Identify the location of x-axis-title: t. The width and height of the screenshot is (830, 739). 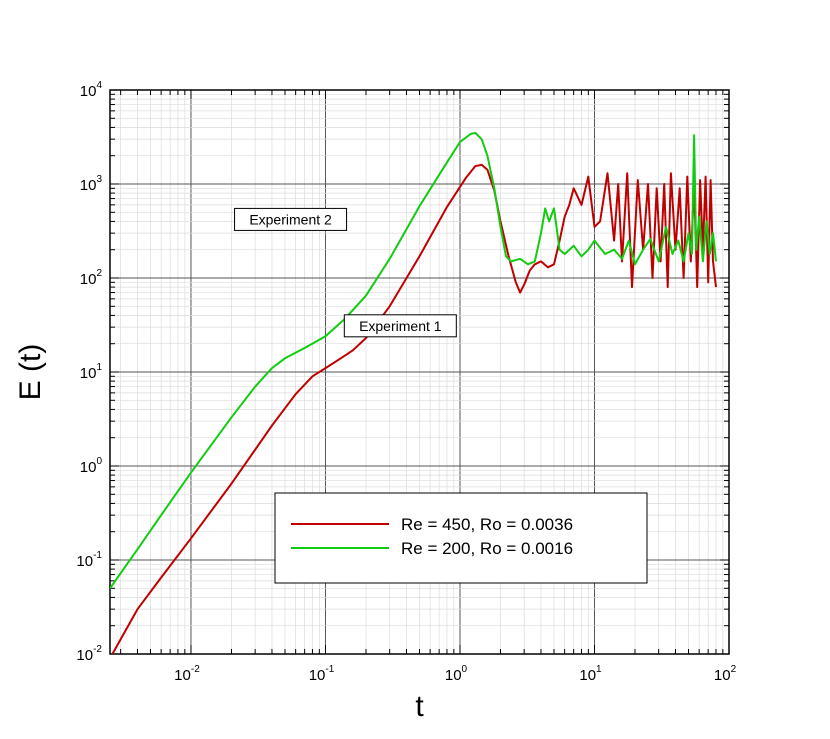
(419, 706).